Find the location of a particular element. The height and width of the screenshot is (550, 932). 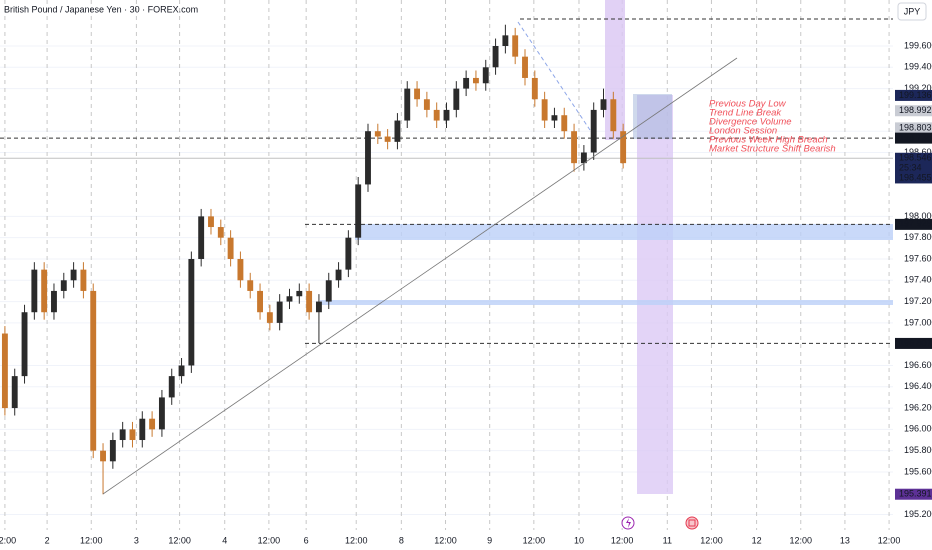

y-tick-label: 195.200 is located at coordinates (918, 514).